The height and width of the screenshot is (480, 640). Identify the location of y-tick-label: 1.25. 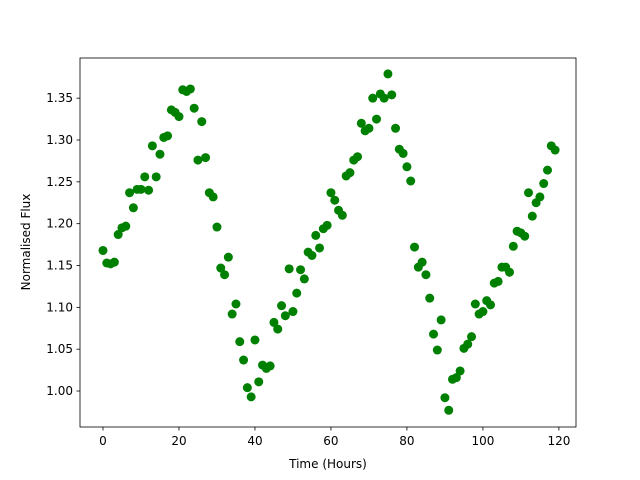
(59, 182).